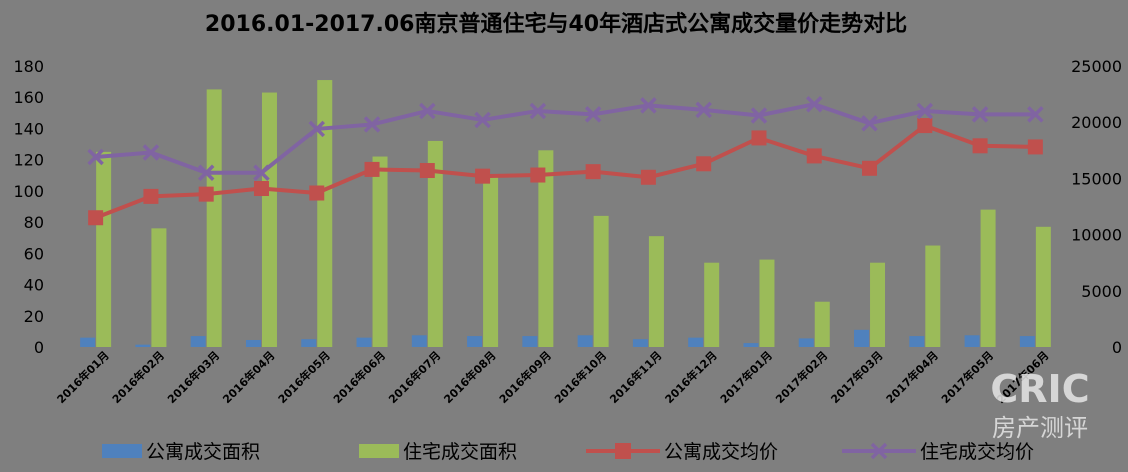 This screenshot has width=1128, height=472. Describe the element at coordinates (938, 452) in the screenshot. I see `legend-item: 住宅成交均价` at that location.